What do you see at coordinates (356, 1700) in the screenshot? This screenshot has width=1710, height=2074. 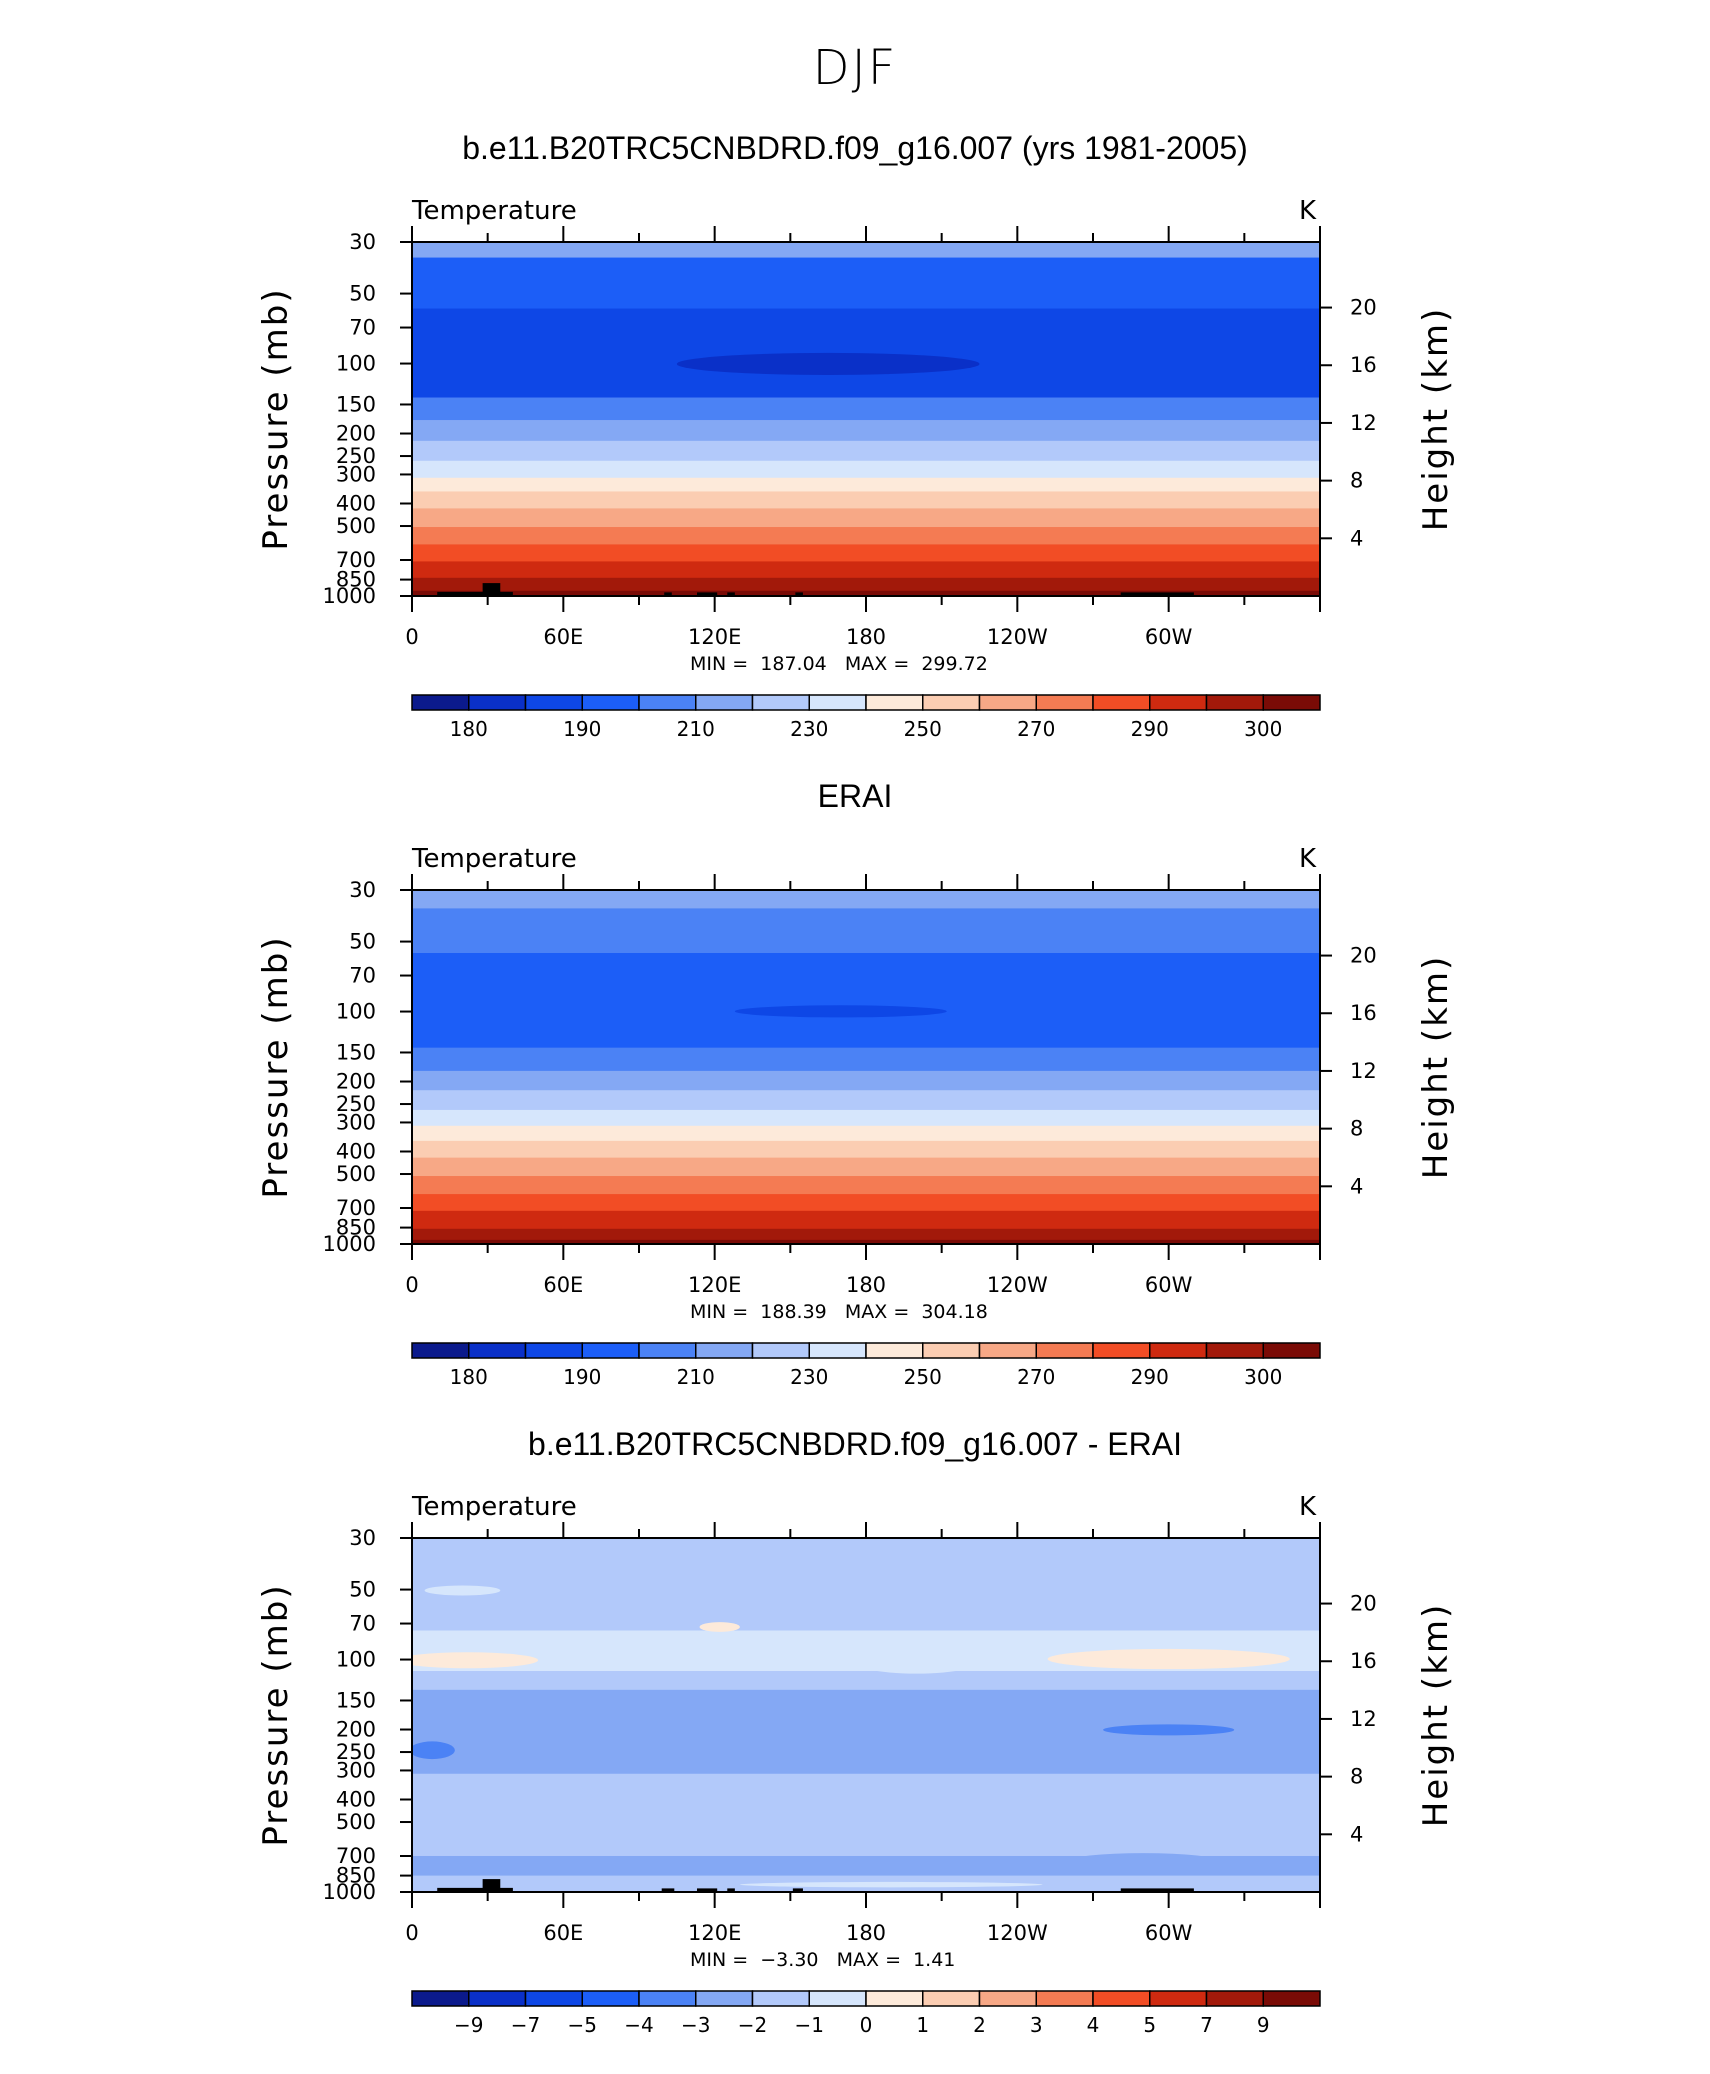 I see `y-tick-label: 150` at bounding box center [356, 1700].